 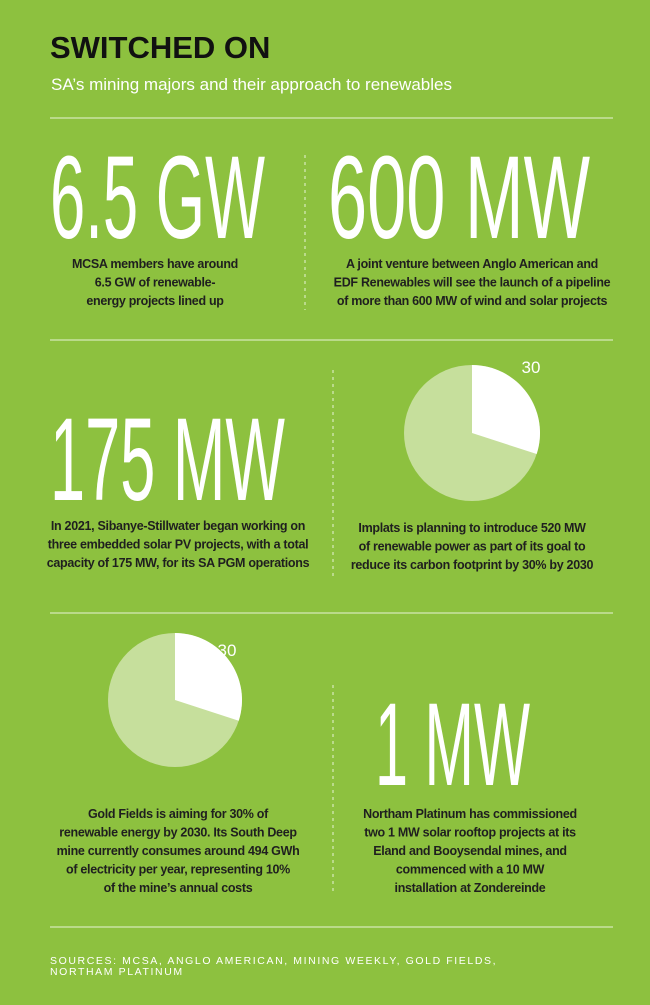 I want to click on caption: renewable energy by 2030. Its South Deep, so click(x=178, y=833).